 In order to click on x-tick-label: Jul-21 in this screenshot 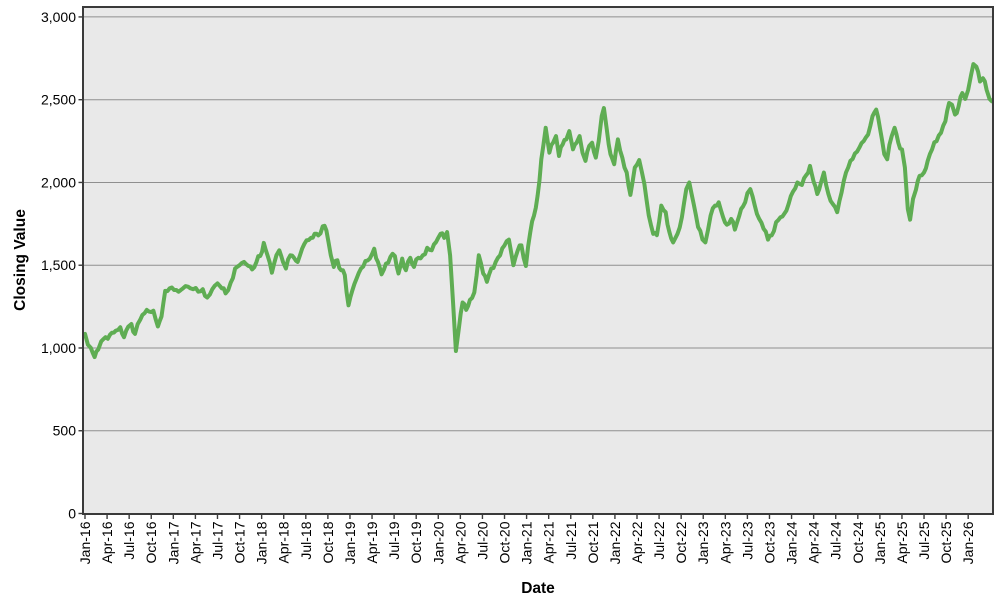, I will do `click(571, 540)`.